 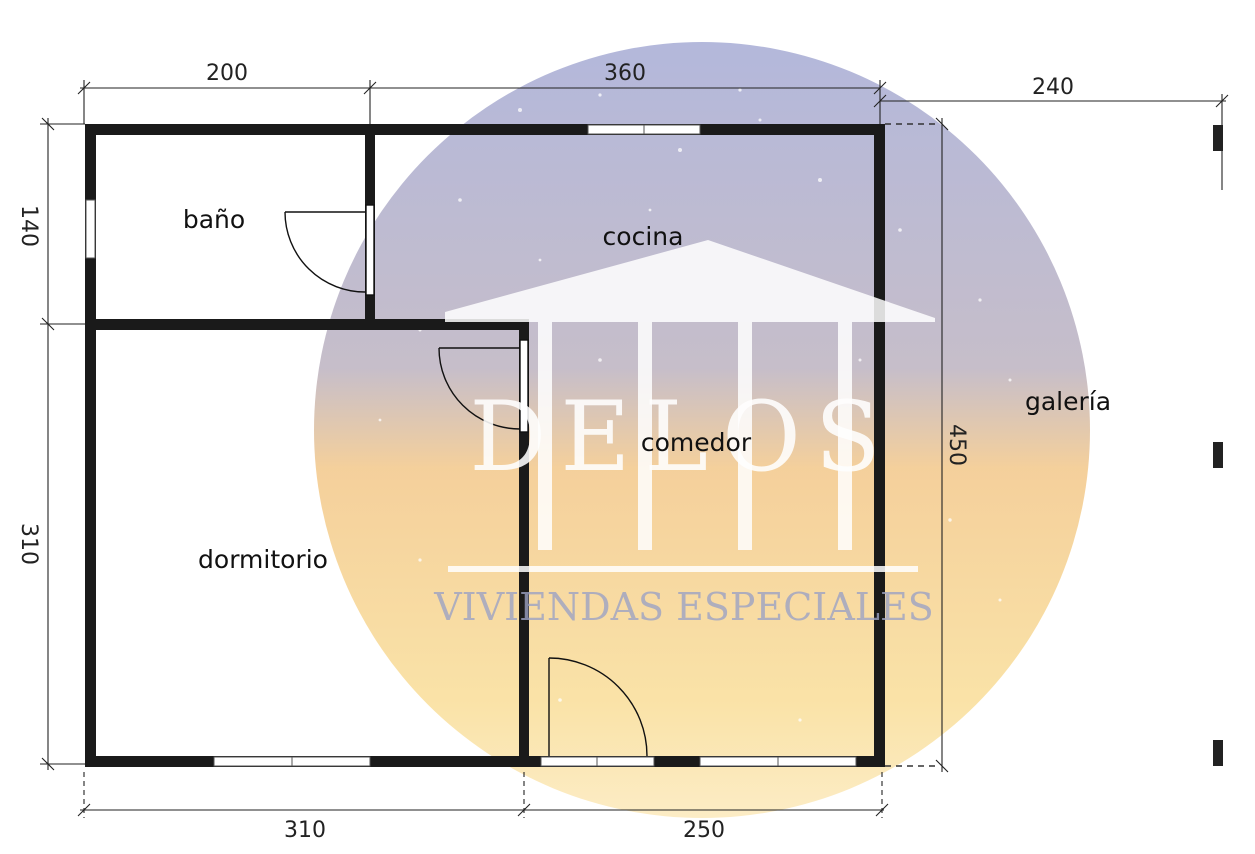 What do you see at coordinates (625, 73) in the screenshot?
I see `dim-top-mid: 360` at bounding box center [625, 73].